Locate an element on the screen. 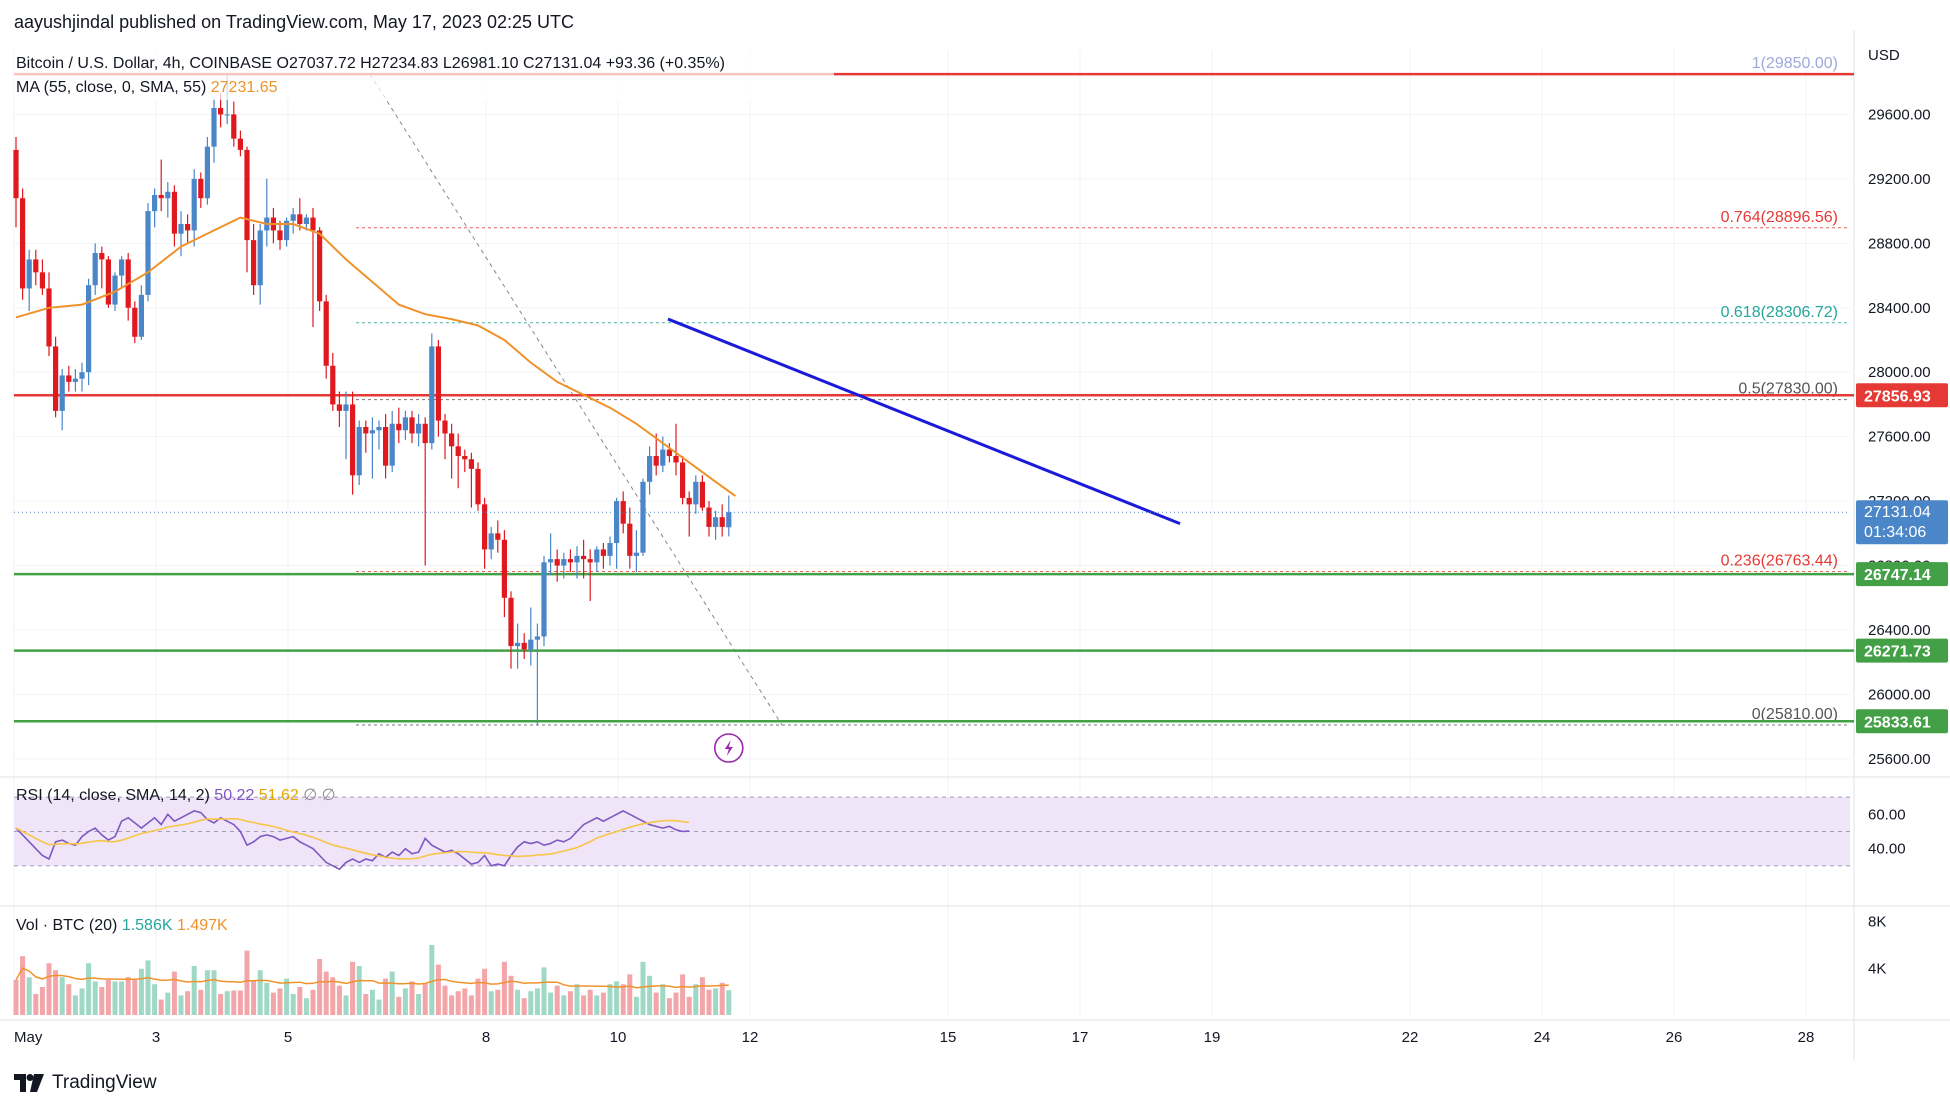 The height and width of the screenshot is (1109, 1950). time-tick-label: 3 is located at coordinates (156, 1037).